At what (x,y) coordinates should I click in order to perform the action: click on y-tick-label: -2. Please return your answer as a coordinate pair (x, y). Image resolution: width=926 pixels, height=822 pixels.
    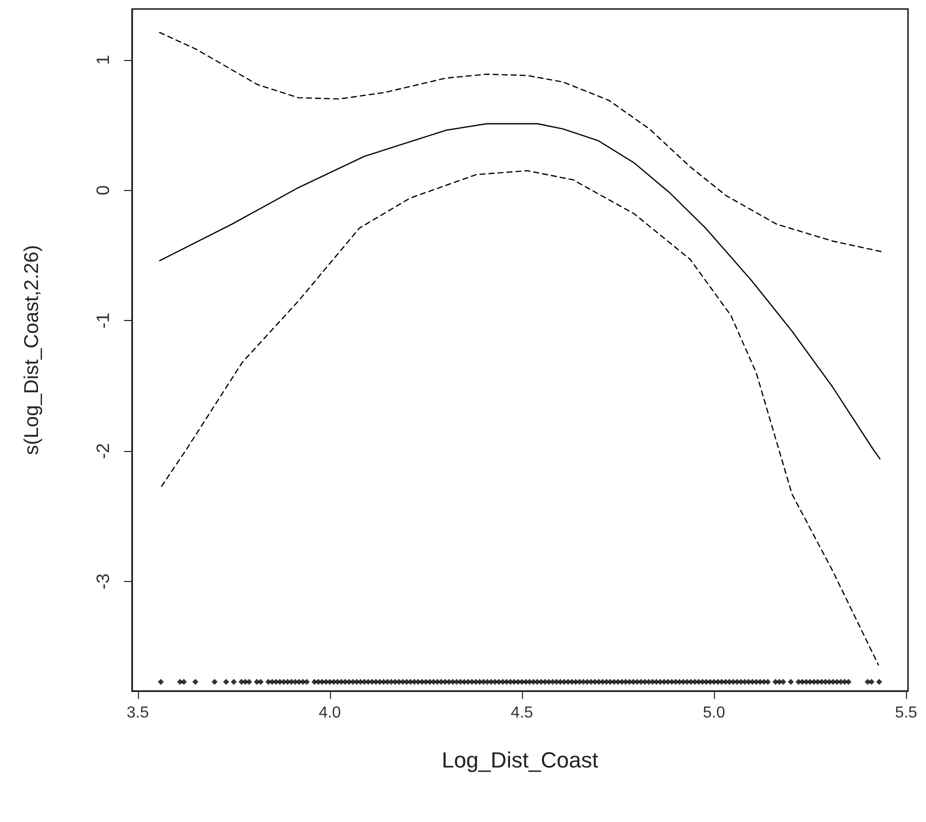
    Looking at the image, I should click on (103, 451).